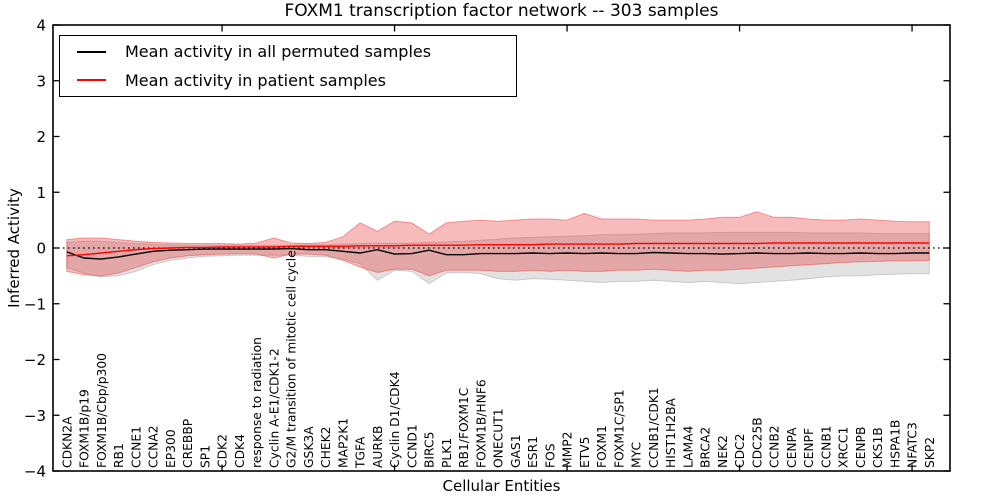 Image resolution: width=1000 pixels, height=500 pixels. Describe the element at coordinates (481, 423) in the screenshot. I see `x-tick-label: FOXM1B/HNF6` at that location.